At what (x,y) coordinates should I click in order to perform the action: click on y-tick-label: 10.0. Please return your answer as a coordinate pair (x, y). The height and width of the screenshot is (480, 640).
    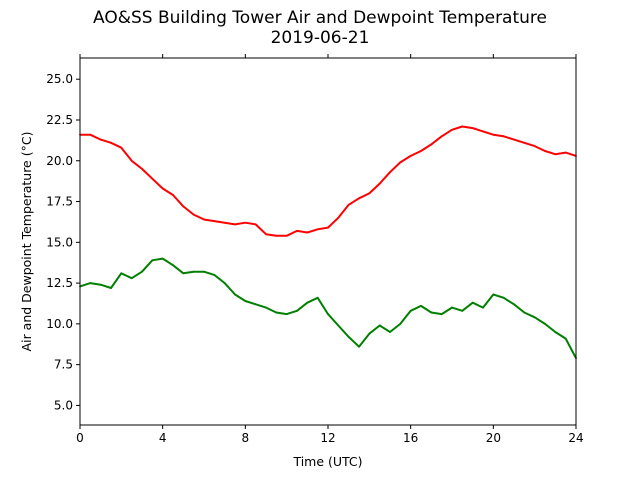
    Looking at the image, I should click on (59, 324).